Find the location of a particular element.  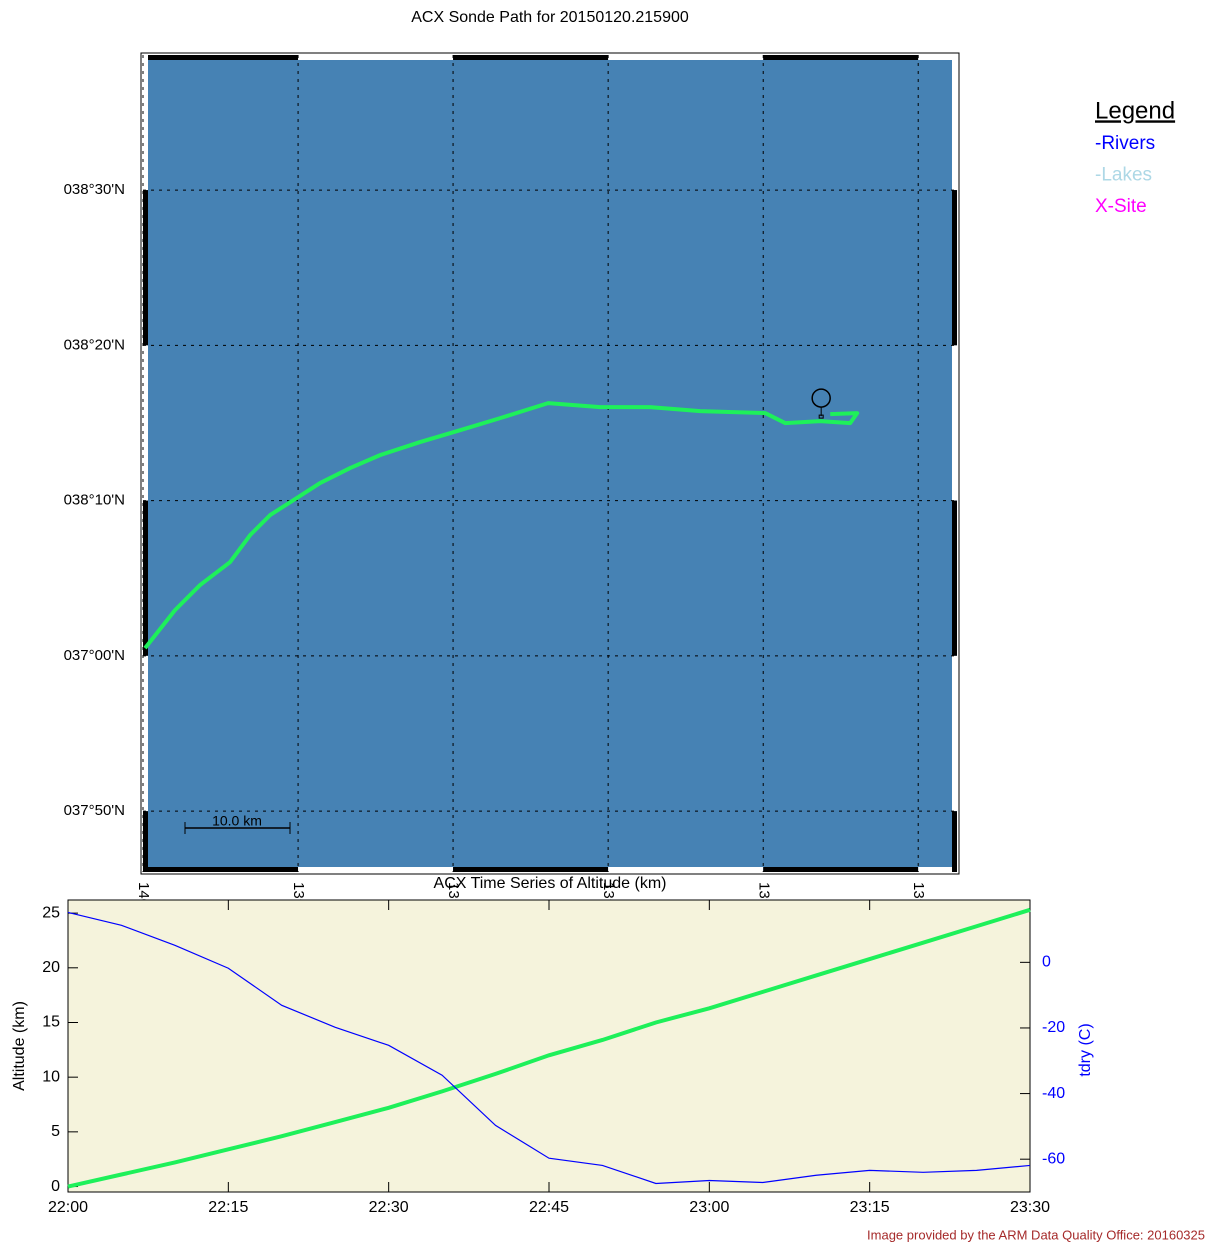

x-tick-label: 22:30 is located at coordinates (389, 1207).